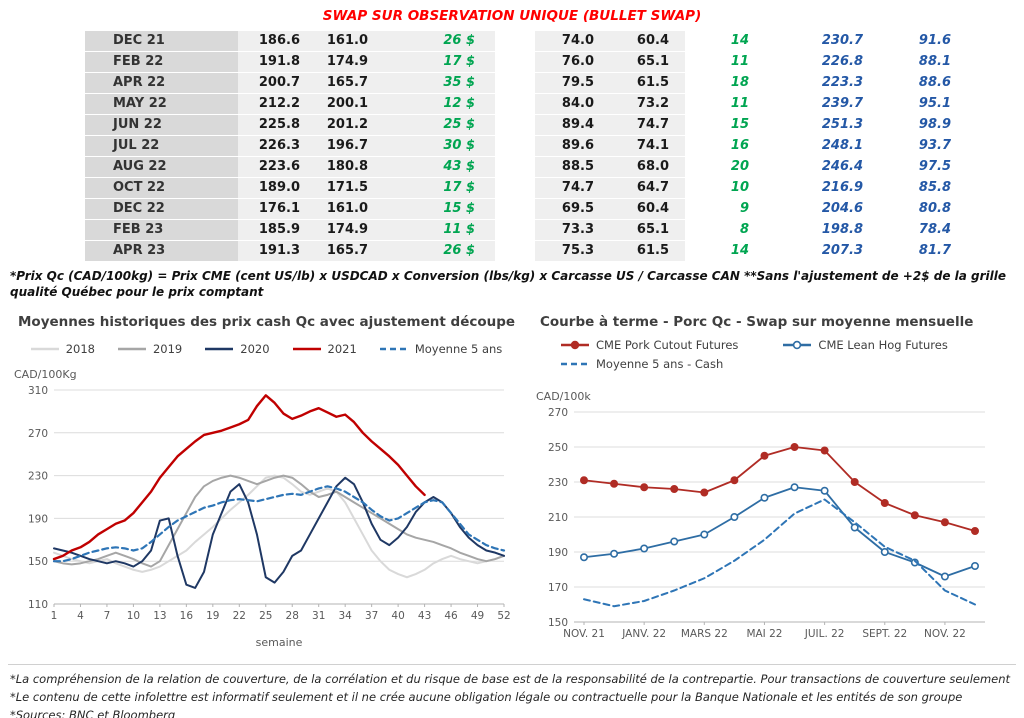 The height and width of the screenshot is (718, 1024). What do you see at coordinates (739, 103) in the screenshot?
I see `value-cell: 11` at bounding box center [739, 103].